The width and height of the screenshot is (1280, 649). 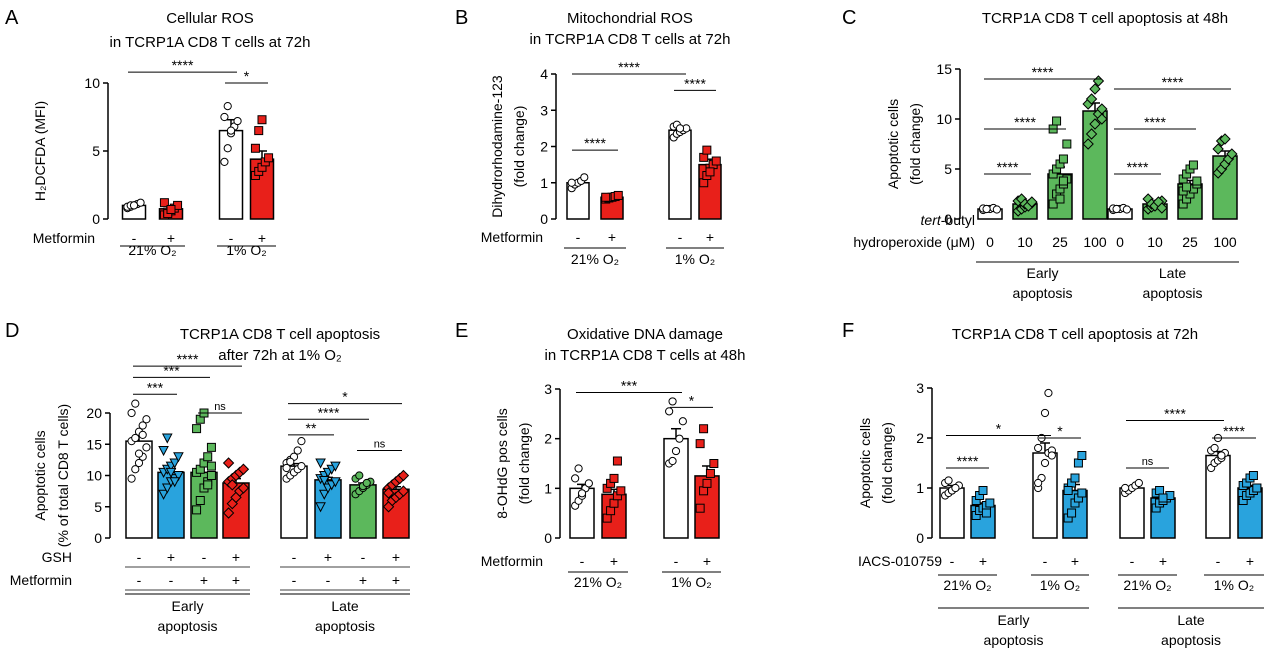 What do you see at coordinates (210, 18) in the screenshot?
I see `panel-title-A: Cellular ROS` at bounding box center [210, 18].